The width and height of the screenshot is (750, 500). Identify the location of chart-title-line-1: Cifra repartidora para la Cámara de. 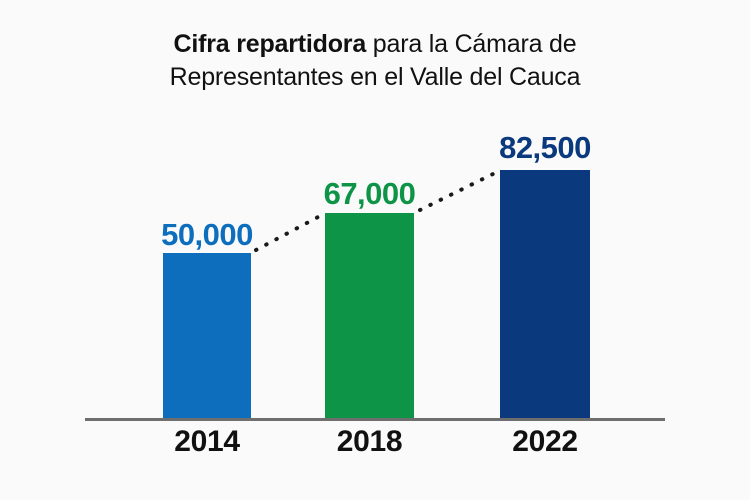
(375, 44).